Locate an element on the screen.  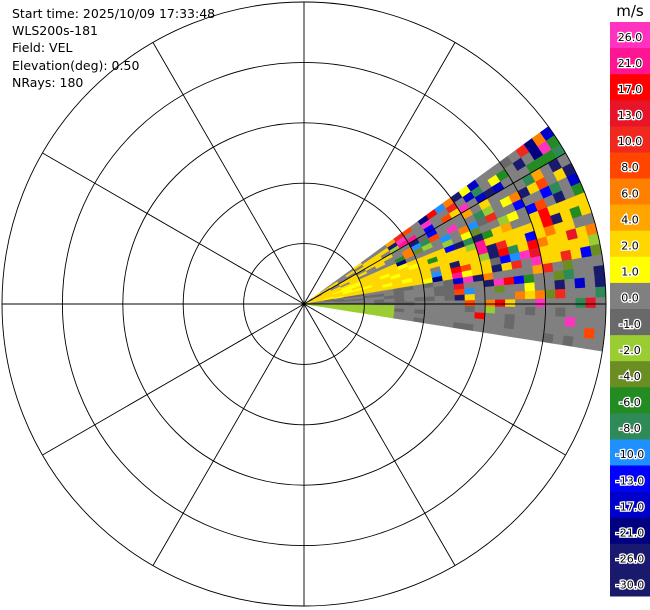
colorbar-tick-label: 4.0 is located at coordinates (630, 219).